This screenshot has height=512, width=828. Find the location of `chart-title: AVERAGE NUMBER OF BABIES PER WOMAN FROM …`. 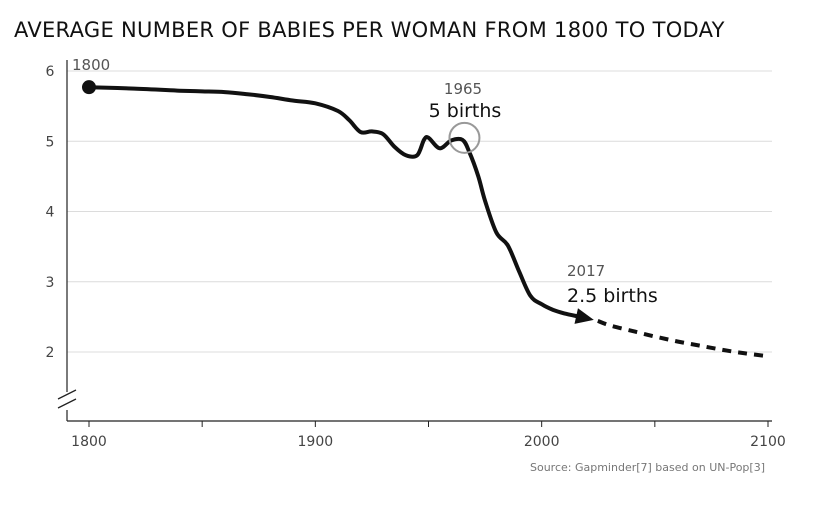

chart-title: AVERAGE NUMBER OF BABIES PER WOMAN FROM … is located at coordinates (369, 30).